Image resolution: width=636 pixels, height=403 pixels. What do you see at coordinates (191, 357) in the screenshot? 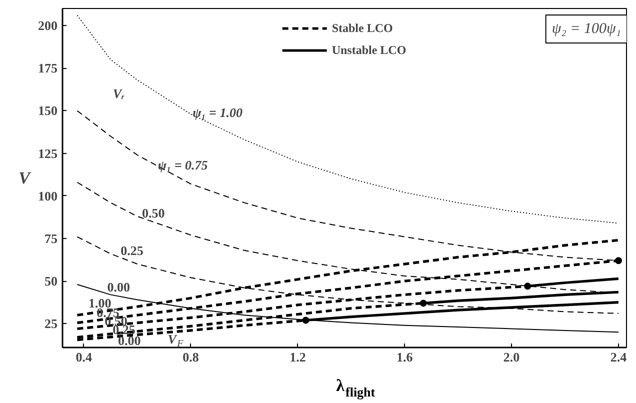
I see `x-tick-label: 0.8` at bounding box center [191, 357].